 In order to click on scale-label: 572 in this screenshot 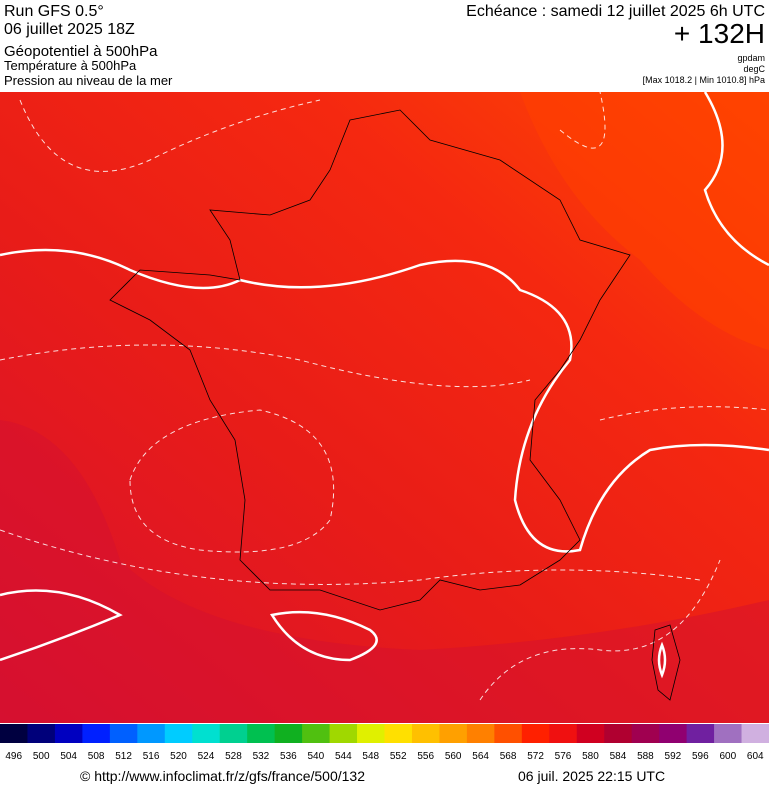, I will do `click(535, 756)`.